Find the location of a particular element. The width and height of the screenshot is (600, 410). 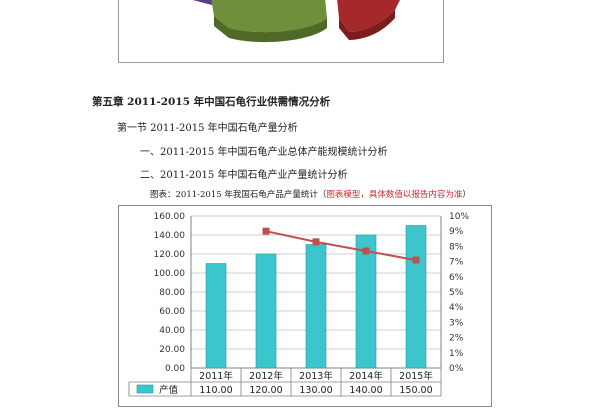

x-tick-label: 2013年 is located at coordinates (316, 376).